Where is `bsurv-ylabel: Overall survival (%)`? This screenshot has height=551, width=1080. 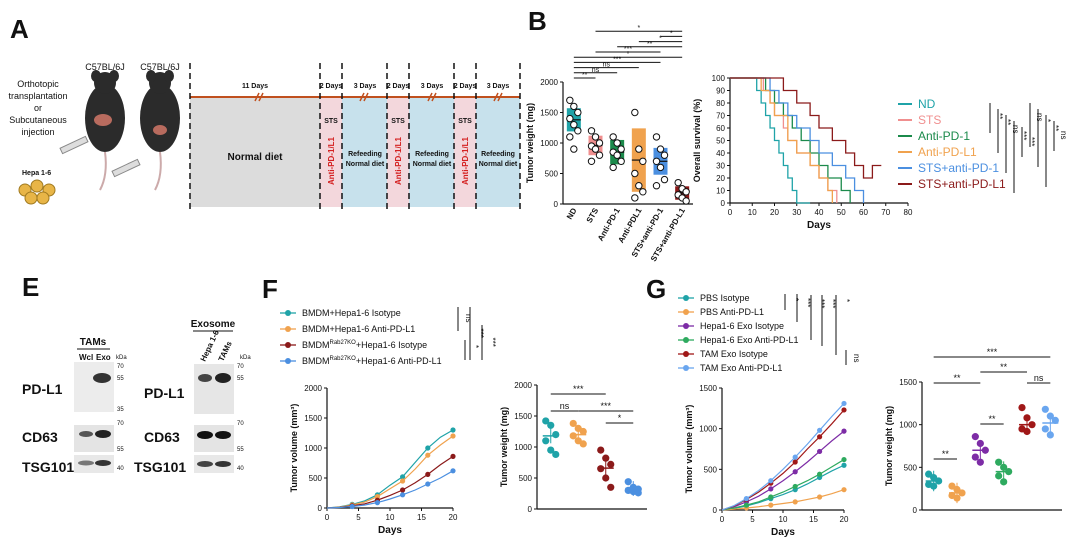 bsurv-ylabel: Overall survival (%) is located at coordinates (697, 141).